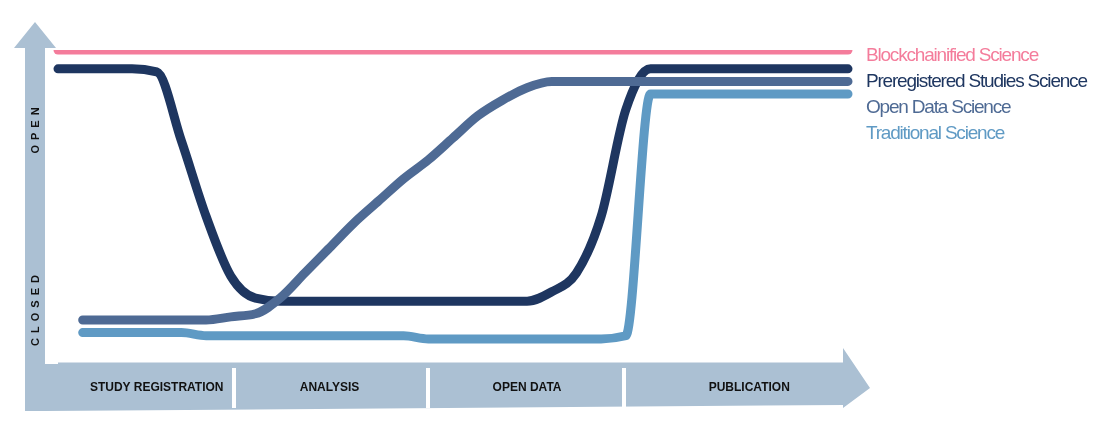 This screenshot has height=421, width=1098. Describe the element at coordinates (938, 107) in the screenshot. I see `series-label: Open Data Science` at that location.